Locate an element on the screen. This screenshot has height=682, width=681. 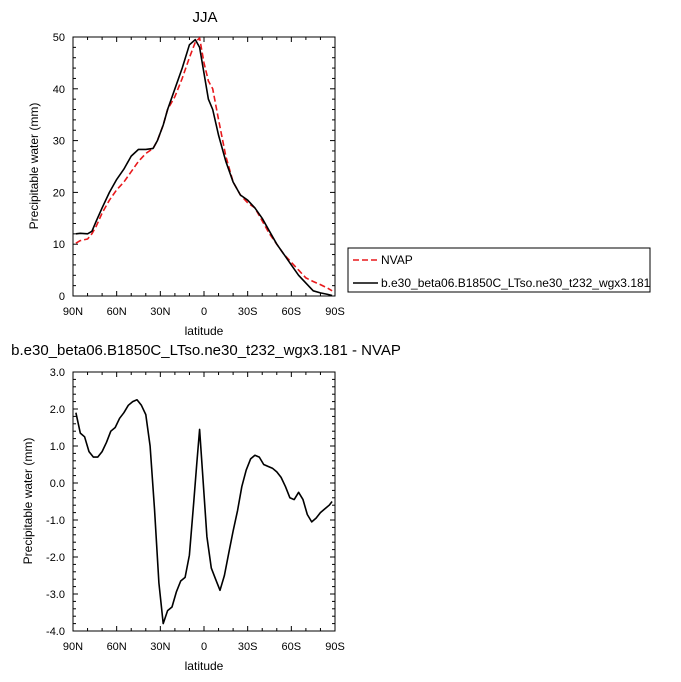
top-y-axis-label: Precipitable water (mm) is located at coordinates (34, 166).